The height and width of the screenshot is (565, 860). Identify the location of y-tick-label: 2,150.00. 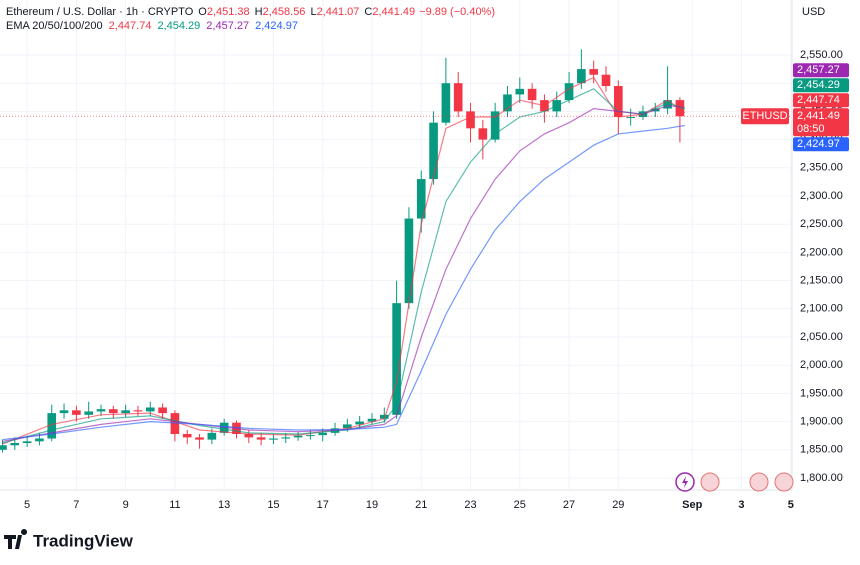
(821, 280).